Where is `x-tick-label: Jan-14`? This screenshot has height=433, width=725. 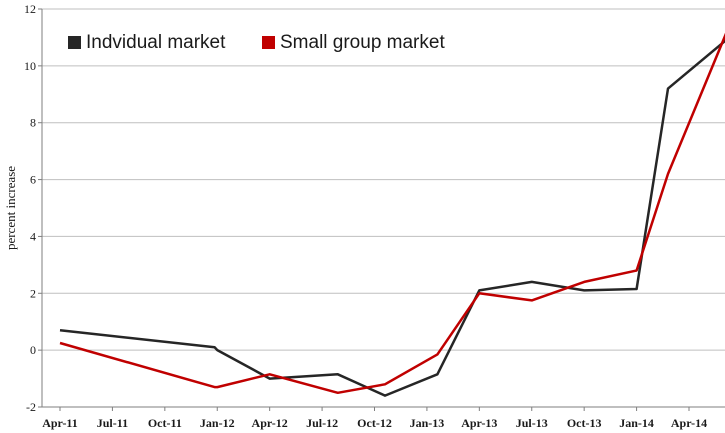 x-tick-label: Jan-14 is located at coordinates (636, 423).